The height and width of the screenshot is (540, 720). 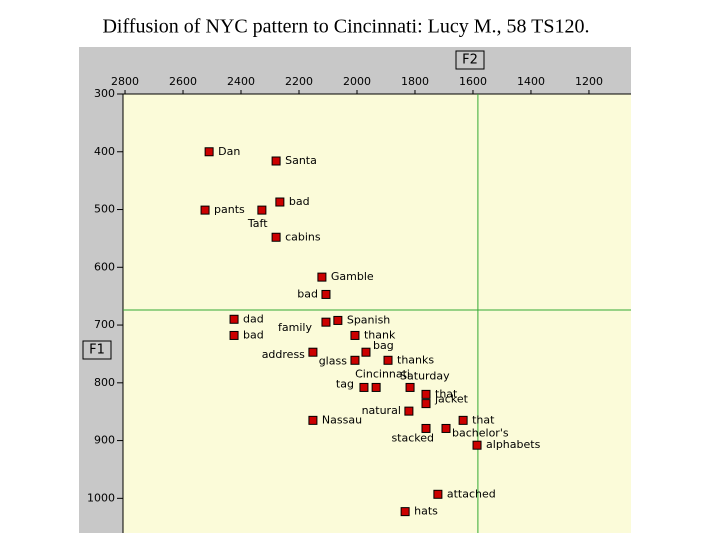 I want to click on x-label-box, so click(x=470, y=60).